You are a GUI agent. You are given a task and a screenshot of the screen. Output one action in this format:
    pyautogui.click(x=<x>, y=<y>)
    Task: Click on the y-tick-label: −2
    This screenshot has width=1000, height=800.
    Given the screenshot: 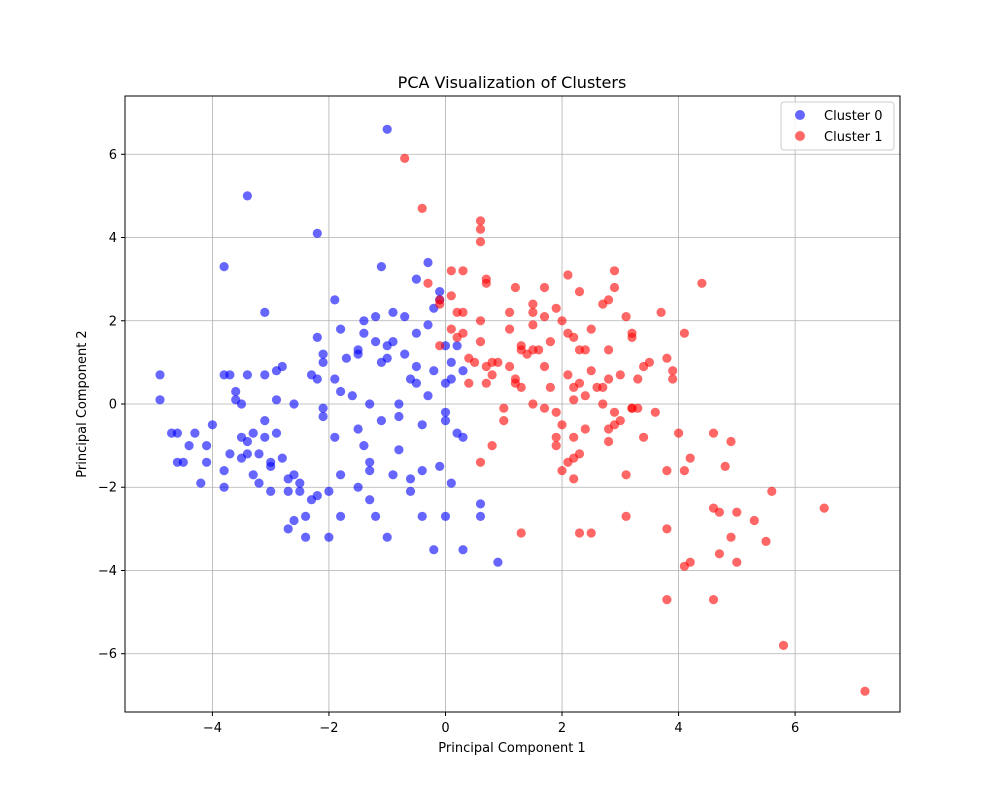 What is the action you would take?
    pyautogui.click(x=107, y=488)
    